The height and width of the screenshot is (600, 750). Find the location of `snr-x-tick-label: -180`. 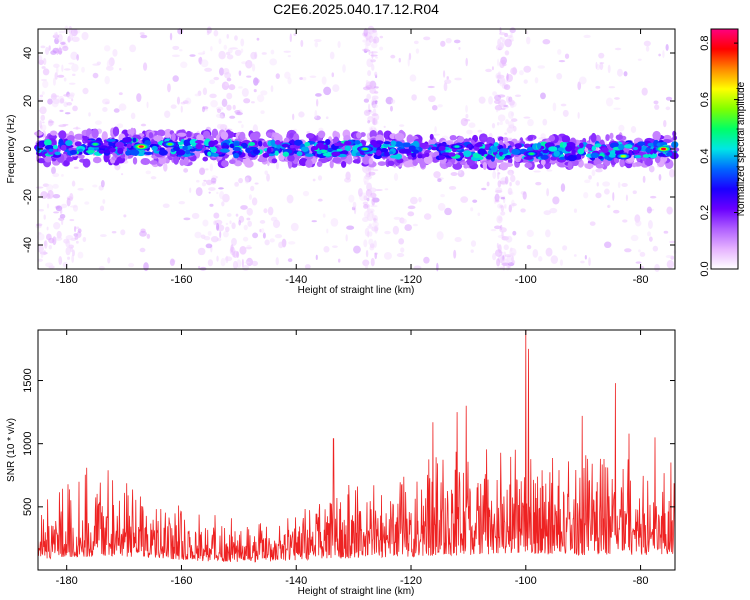

snr-x-tick-label: -180 is located at coordinates (67, 581).